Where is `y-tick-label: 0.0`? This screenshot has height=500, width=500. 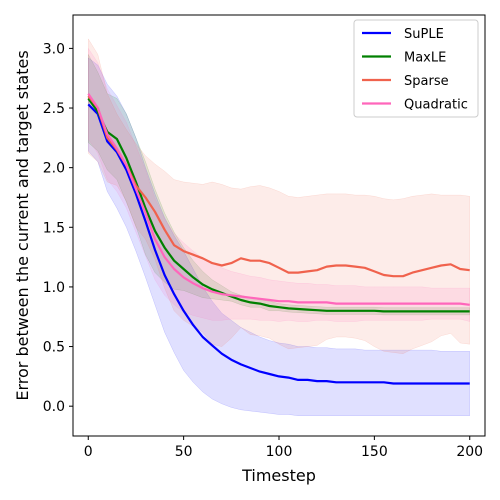 y-tick-label: 0.0 is located at coordinates (54, 407).